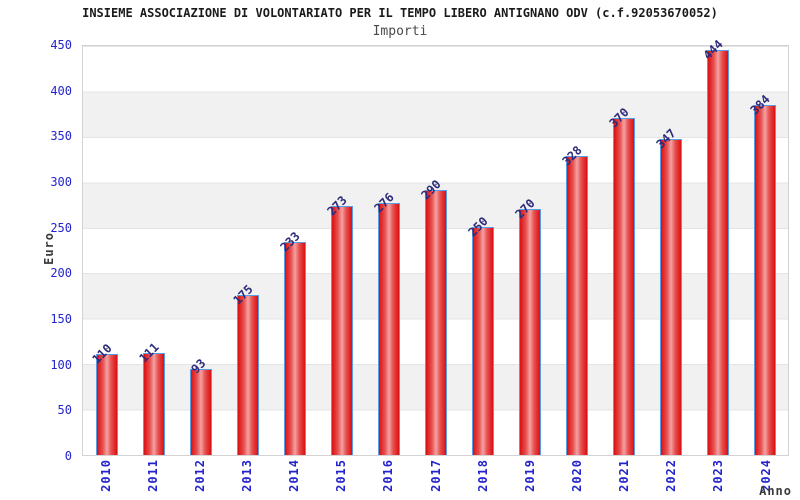  I want to click on x-tick-slot: 2018, so click(482, 479).